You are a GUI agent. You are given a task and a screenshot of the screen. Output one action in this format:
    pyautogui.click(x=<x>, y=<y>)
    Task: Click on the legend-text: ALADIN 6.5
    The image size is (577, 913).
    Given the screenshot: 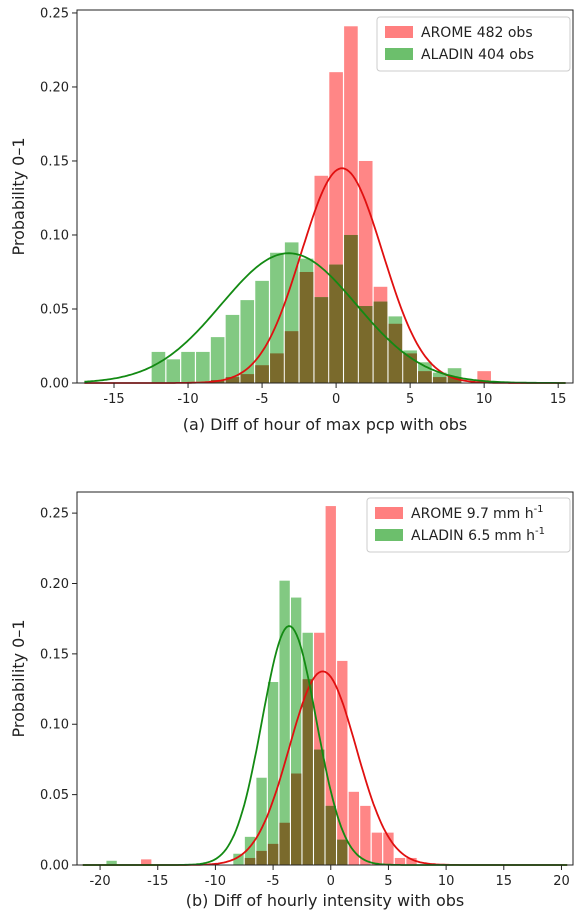 What is the action you would take?
    pyautogui.click(x=450, y=536)
    